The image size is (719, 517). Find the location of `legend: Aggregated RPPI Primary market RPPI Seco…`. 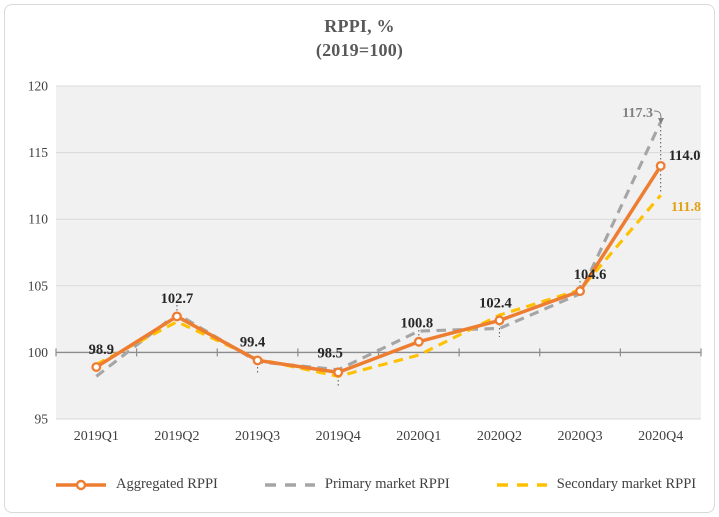

legend: Aggregated RPPI Primary market RPPI Seco… is located at coordinates (377, 484).